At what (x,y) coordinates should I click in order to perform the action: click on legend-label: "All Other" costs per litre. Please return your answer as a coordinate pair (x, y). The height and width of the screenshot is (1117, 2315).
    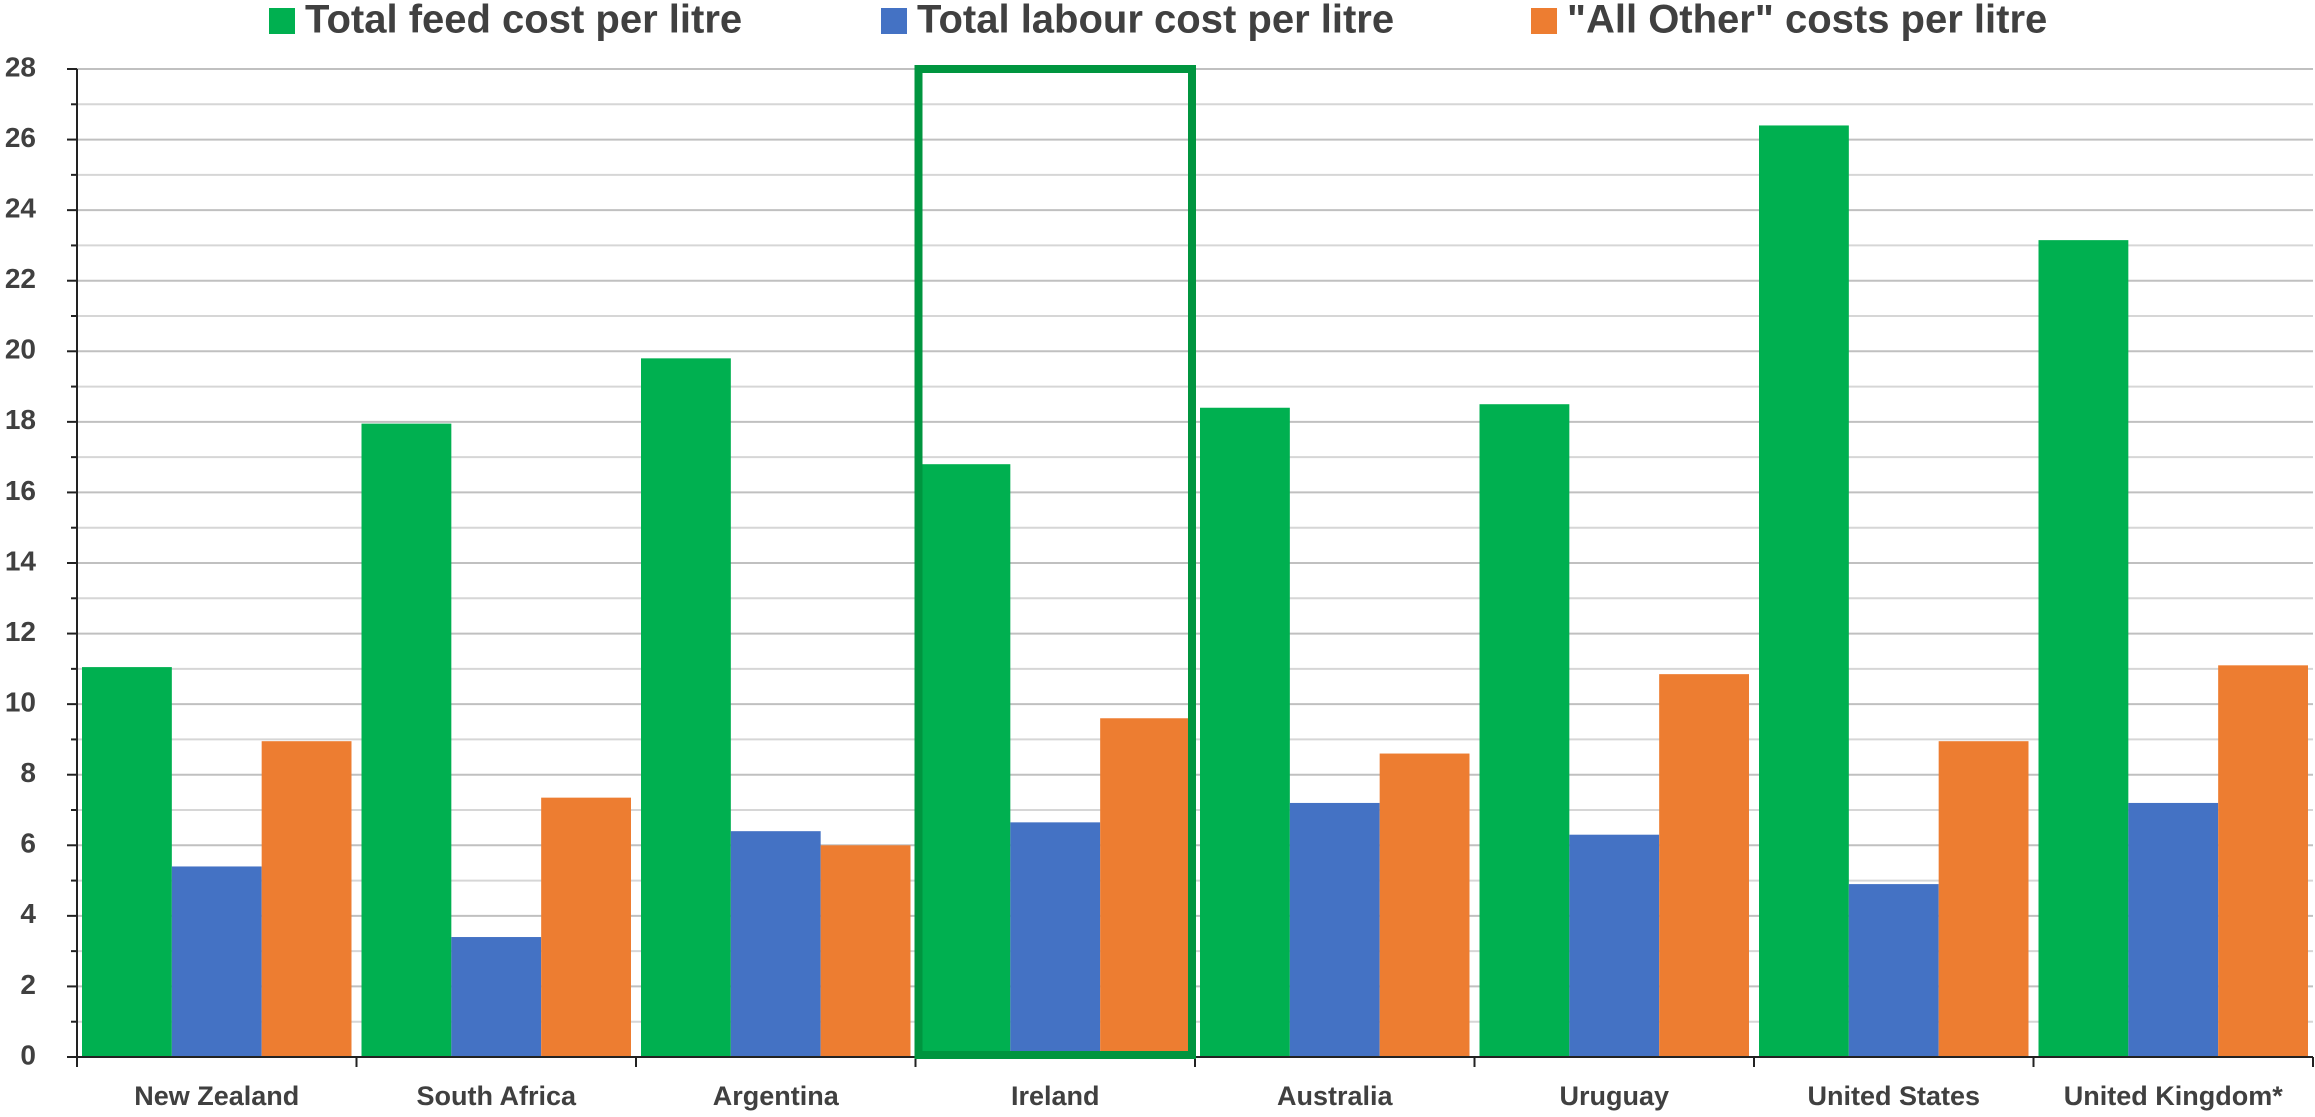
    Looking at the image, I should click on (1807, 21).